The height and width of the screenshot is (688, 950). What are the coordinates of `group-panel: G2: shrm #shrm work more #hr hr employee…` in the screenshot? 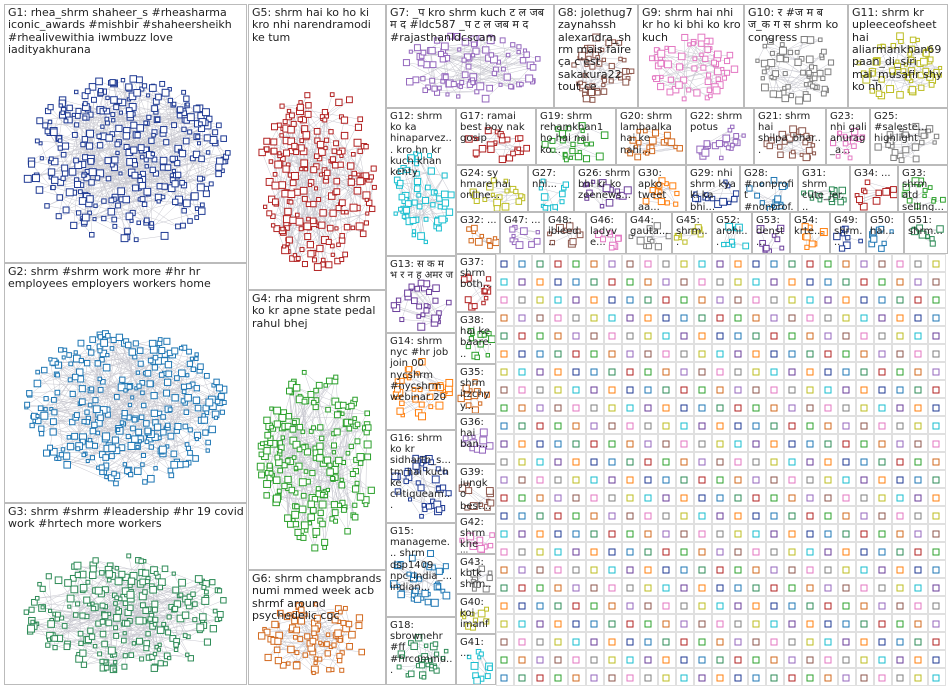 It's located at (125, 383).